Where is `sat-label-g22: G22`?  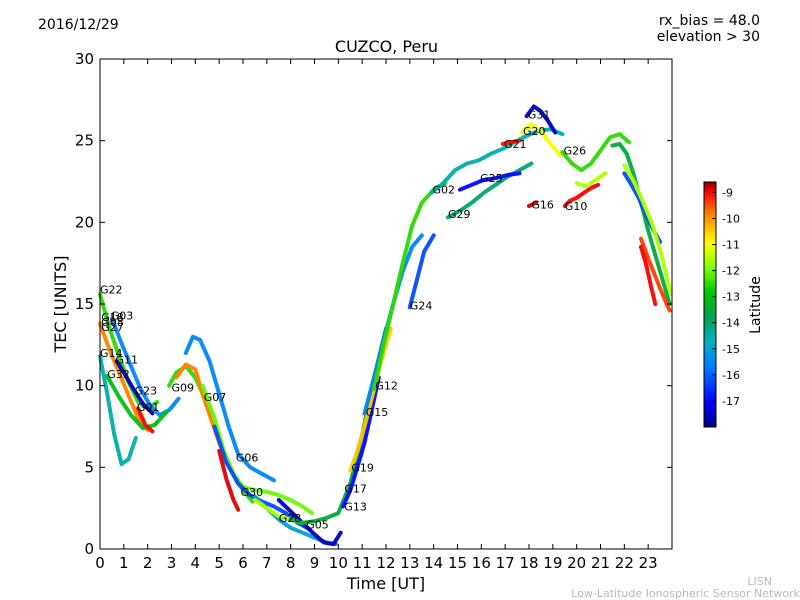
sat-label-g22: G22 is located at coordinates (111, 289).